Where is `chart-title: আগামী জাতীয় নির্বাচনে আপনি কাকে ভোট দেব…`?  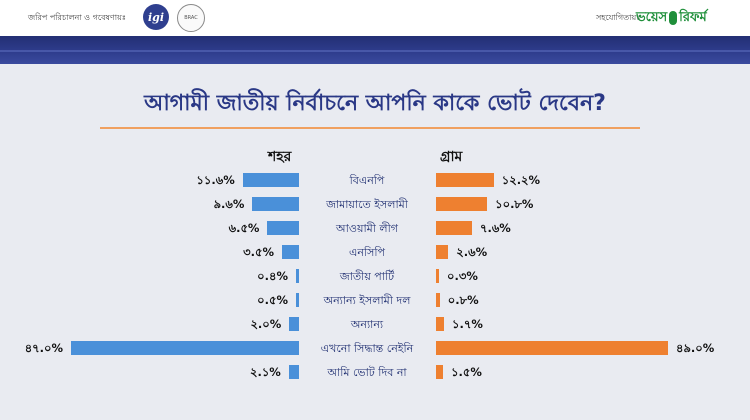
chart-title: আগামী জাতীয় নির্বাচনে আপনি কাকে ভোট দেব… is located at coordinates (375, 103).